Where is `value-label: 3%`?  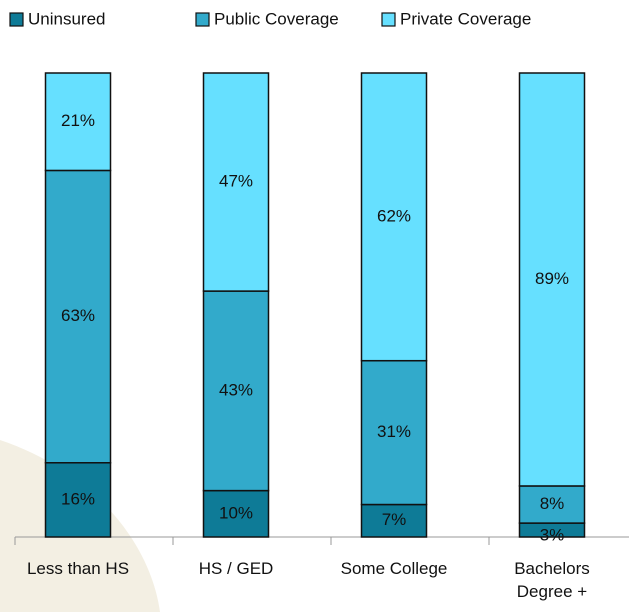
value-label: 3% is located at coordinates (552, 535).